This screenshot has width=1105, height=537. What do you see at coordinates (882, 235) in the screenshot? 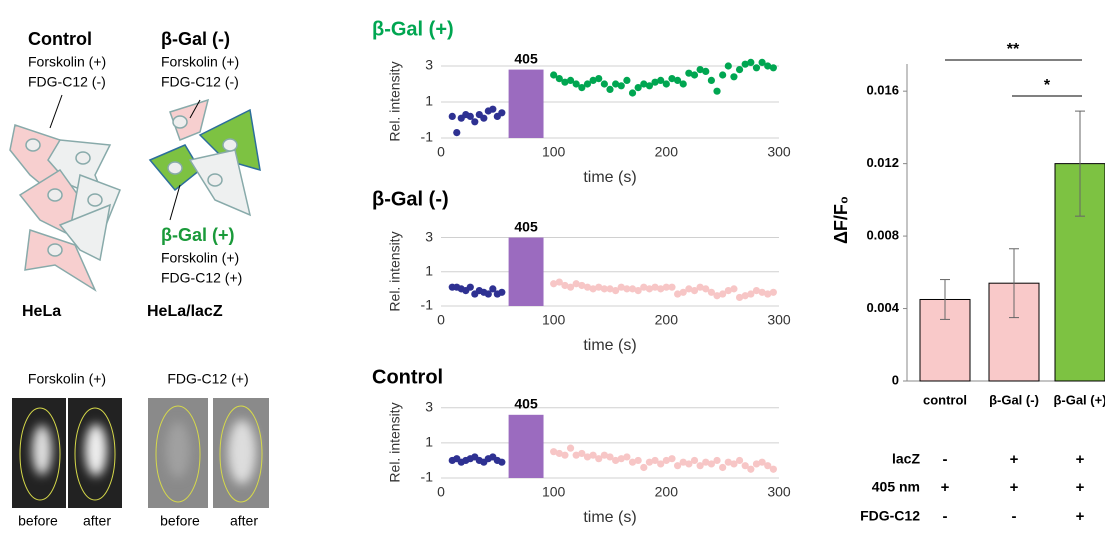
I see `y-tick-label: 0.008` at bounding box center [882, 235].